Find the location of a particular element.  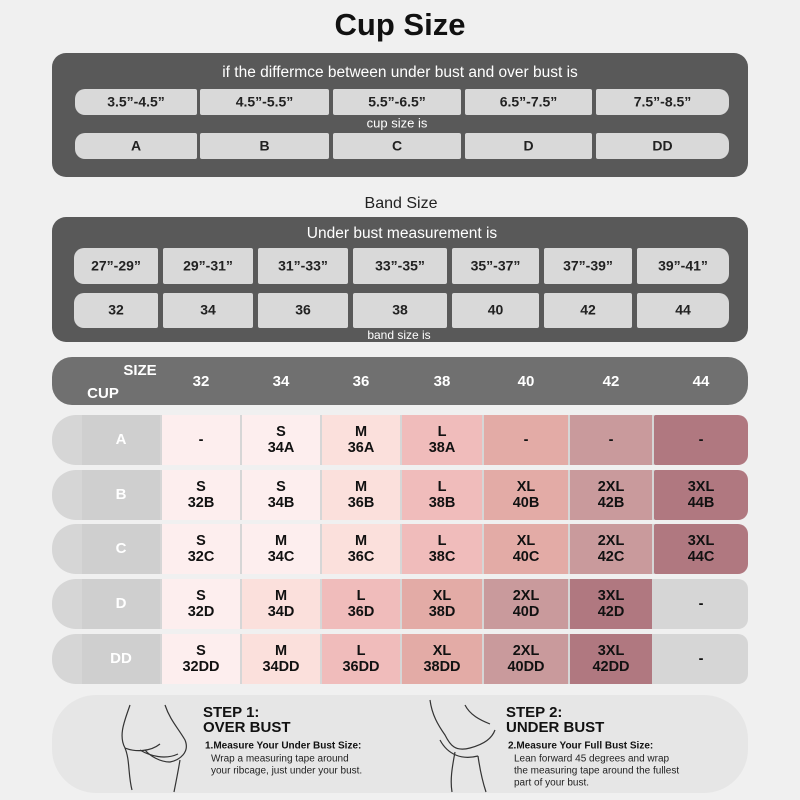

step-text: Lean forward 45 degrees and wrap is located at coordinates (592, 759).